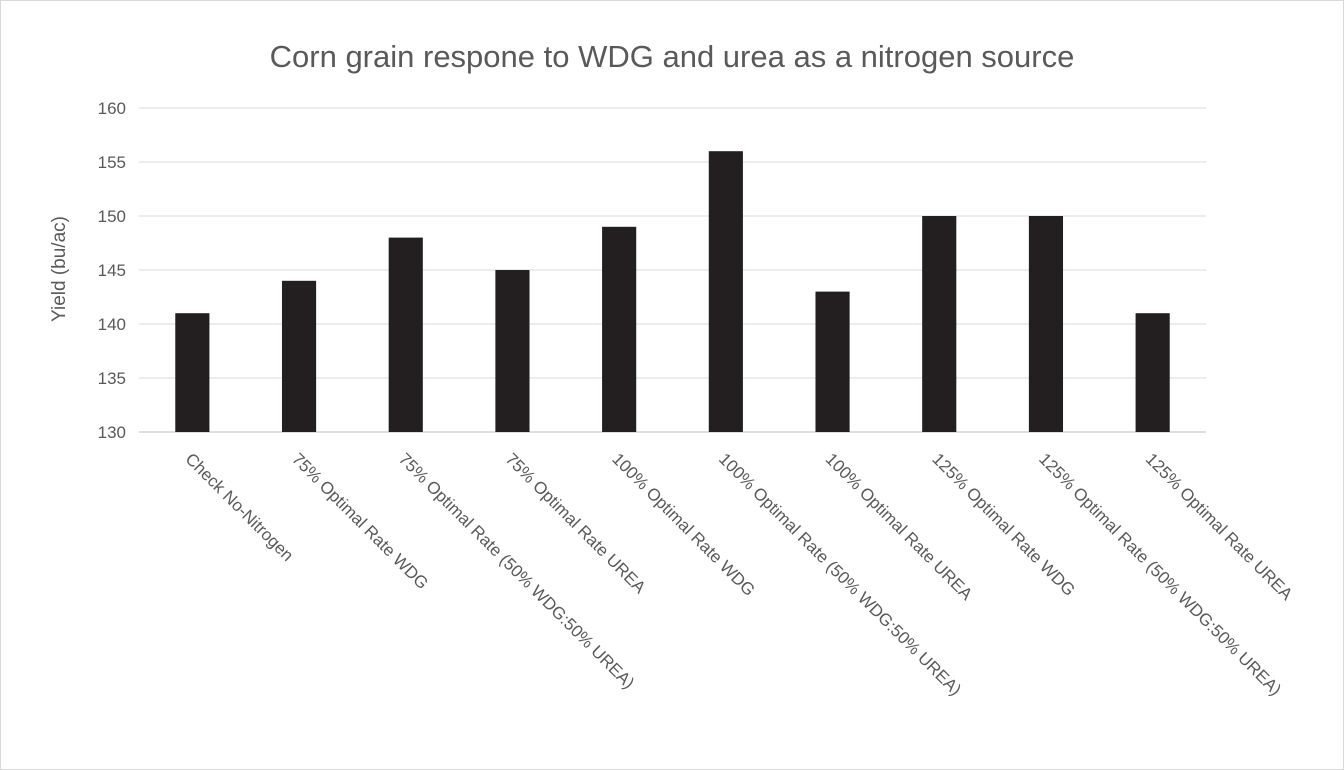 This screenshot has width=1344, height=770. What do you see at coordinates (59, 269) in the screenshot?
I see `y-axis-label: Yield (bu/ac)` at bounding box center [59, 269].